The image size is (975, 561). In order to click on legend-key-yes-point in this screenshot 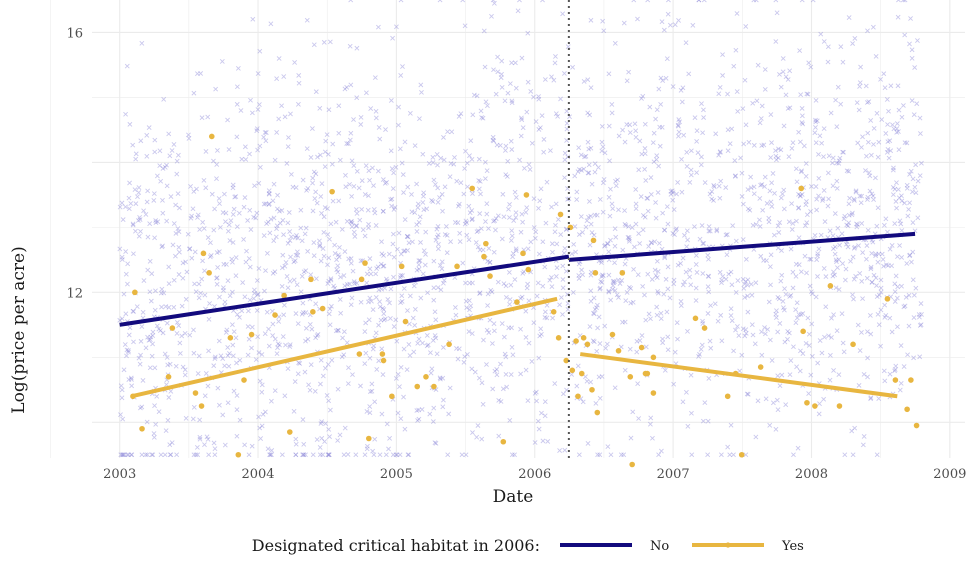, I will do `click(728, 545)`.